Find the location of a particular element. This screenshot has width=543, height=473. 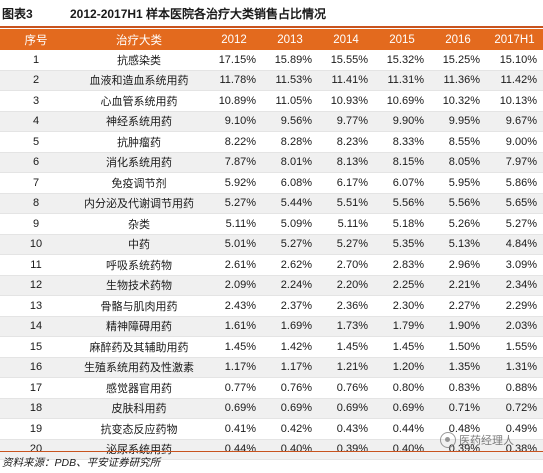

share-value-cell: 8.13% is located at coordinates (346, 162).